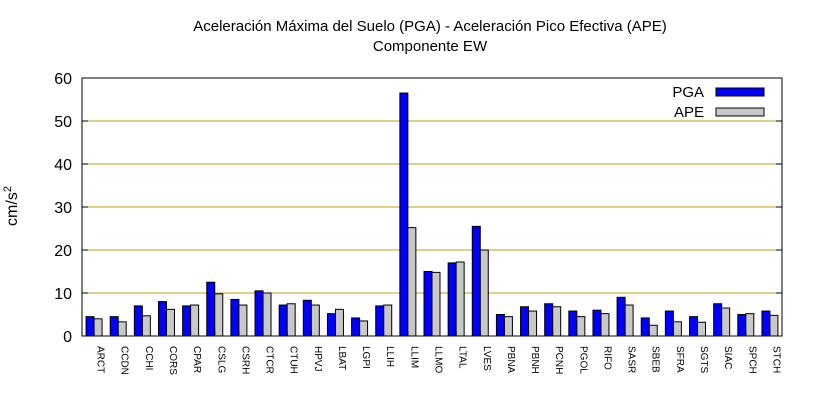  Describe the element at coordinates (90, 326) in the screenshot. I see `bar-pga-arct` at that location.